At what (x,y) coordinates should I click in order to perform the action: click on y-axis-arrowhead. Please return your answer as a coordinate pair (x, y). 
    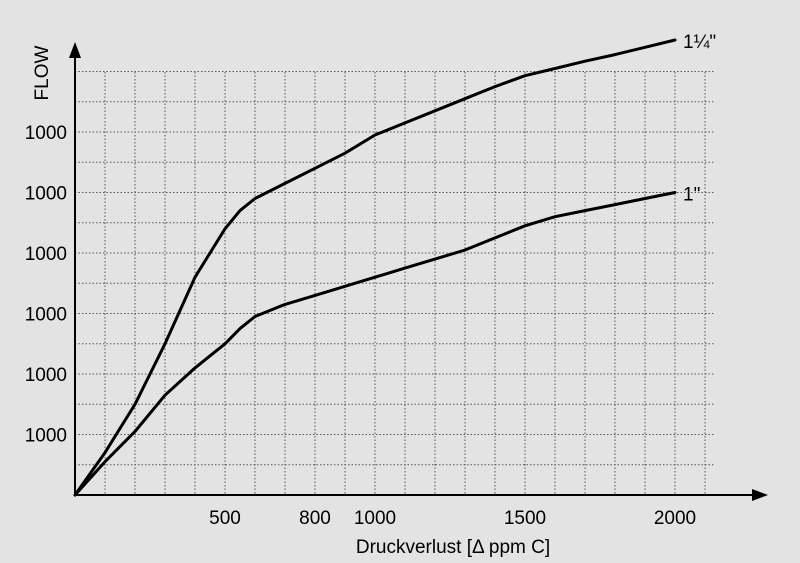
    Looking at the image, I should click on (75, 50).